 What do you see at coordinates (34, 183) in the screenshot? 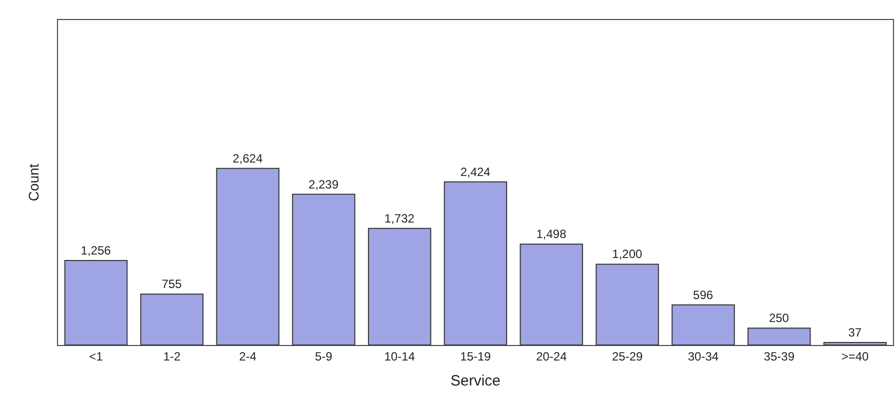
I see `y-axis-title: Count` at bounding box center [34, 183].